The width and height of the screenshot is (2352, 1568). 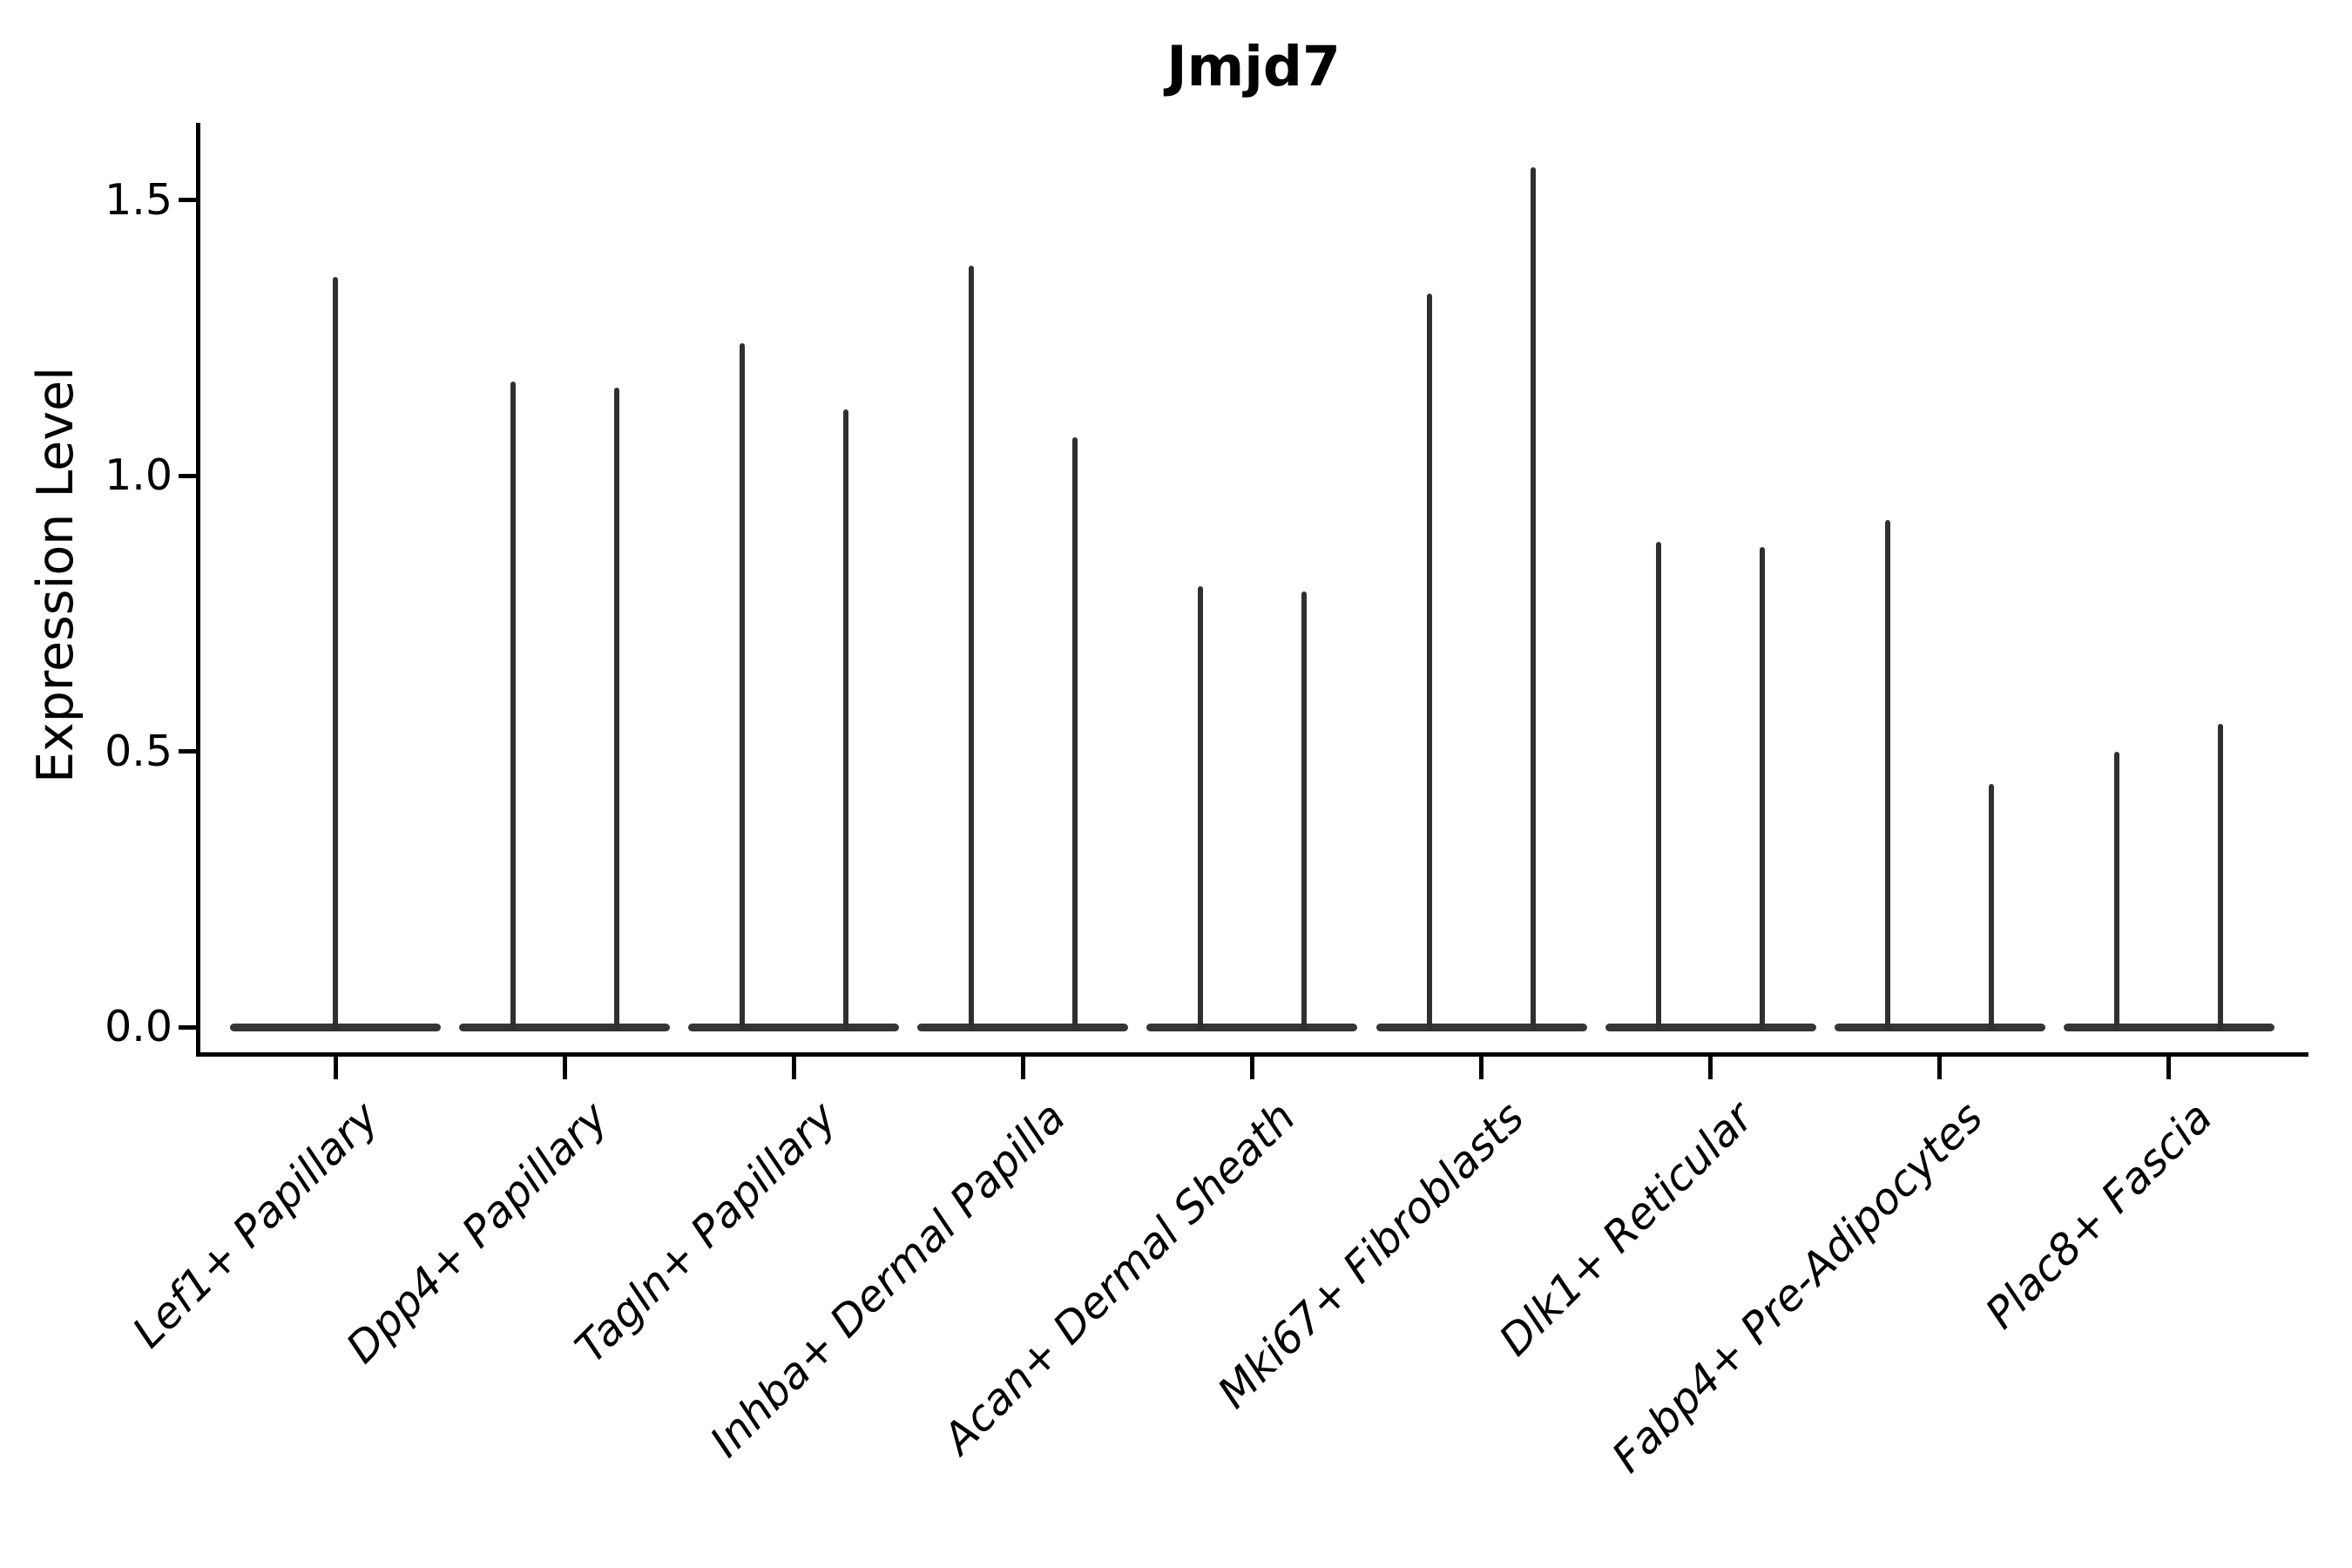 I want to click on chart-title: Jmjd7, so click(x=1253, y=66).